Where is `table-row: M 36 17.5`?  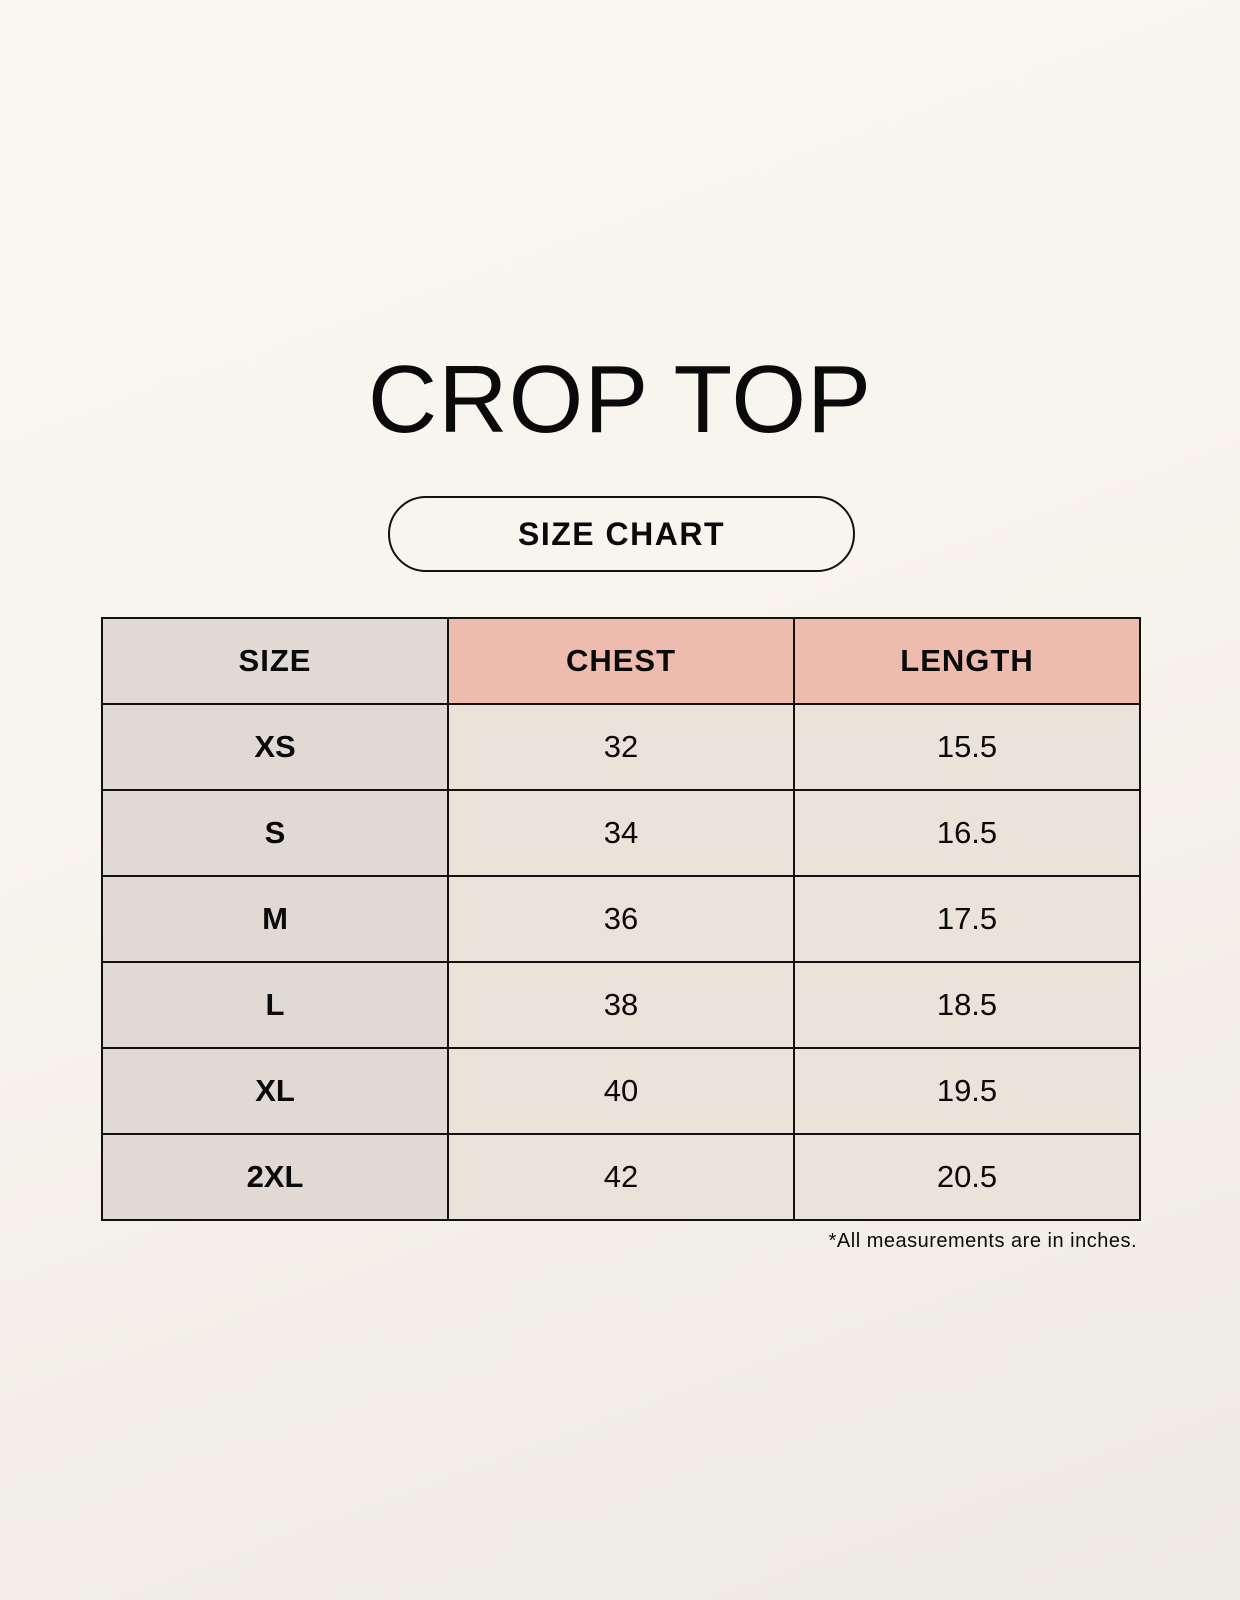 table-row: M 36 17.5 is located at coordinates (621, 919).